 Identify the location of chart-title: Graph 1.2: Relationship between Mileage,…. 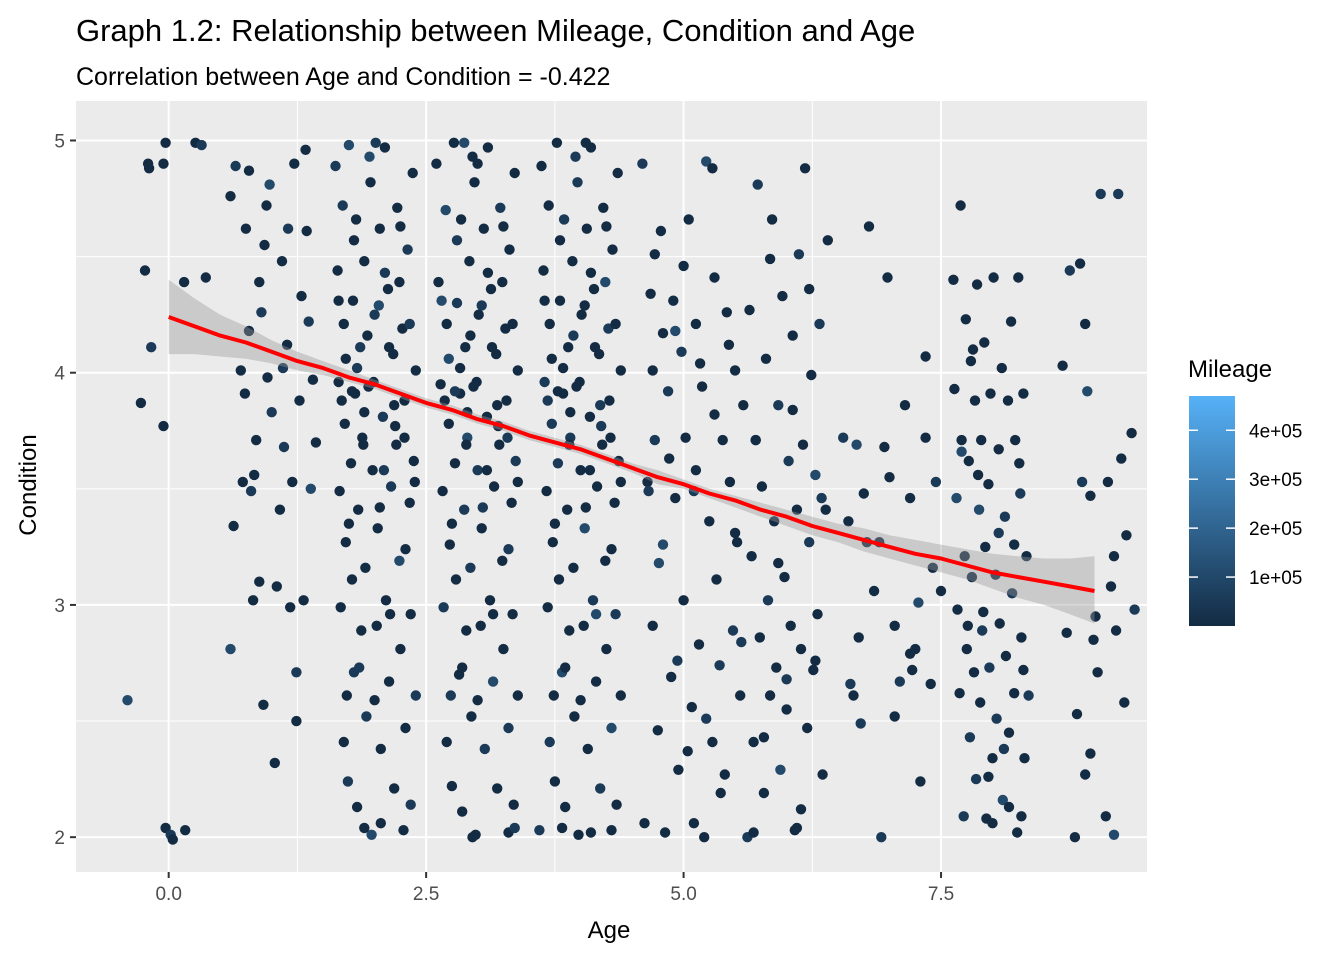
(495, 30).